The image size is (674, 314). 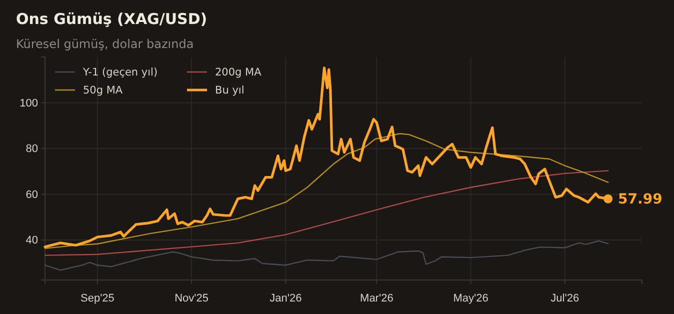 What do you see at coordinates (29, 103) in the screenshot?
I see `y-tick-label: 100` at bounding box center [29, 103].